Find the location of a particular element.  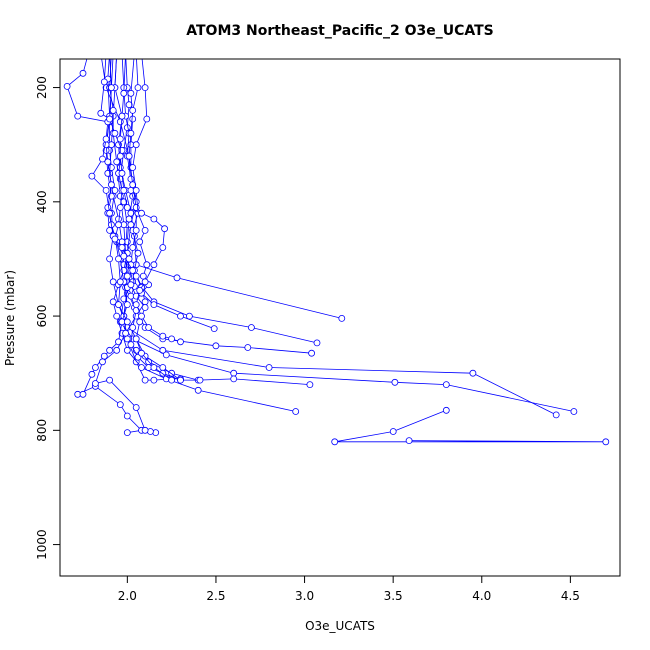

y-tick-label: 400 is located at coordinates (42, 201).